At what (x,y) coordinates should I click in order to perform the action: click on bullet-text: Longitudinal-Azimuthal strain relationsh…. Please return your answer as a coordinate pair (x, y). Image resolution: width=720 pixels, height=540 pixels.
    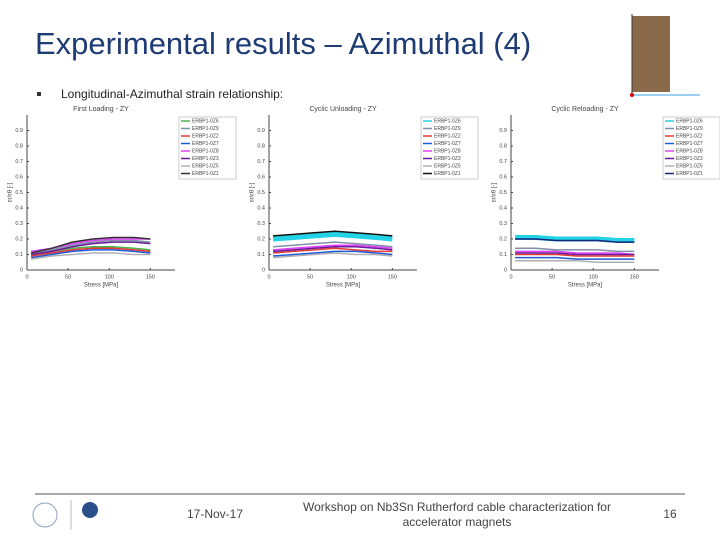
    Looking at the image, I should click on (172, 94).